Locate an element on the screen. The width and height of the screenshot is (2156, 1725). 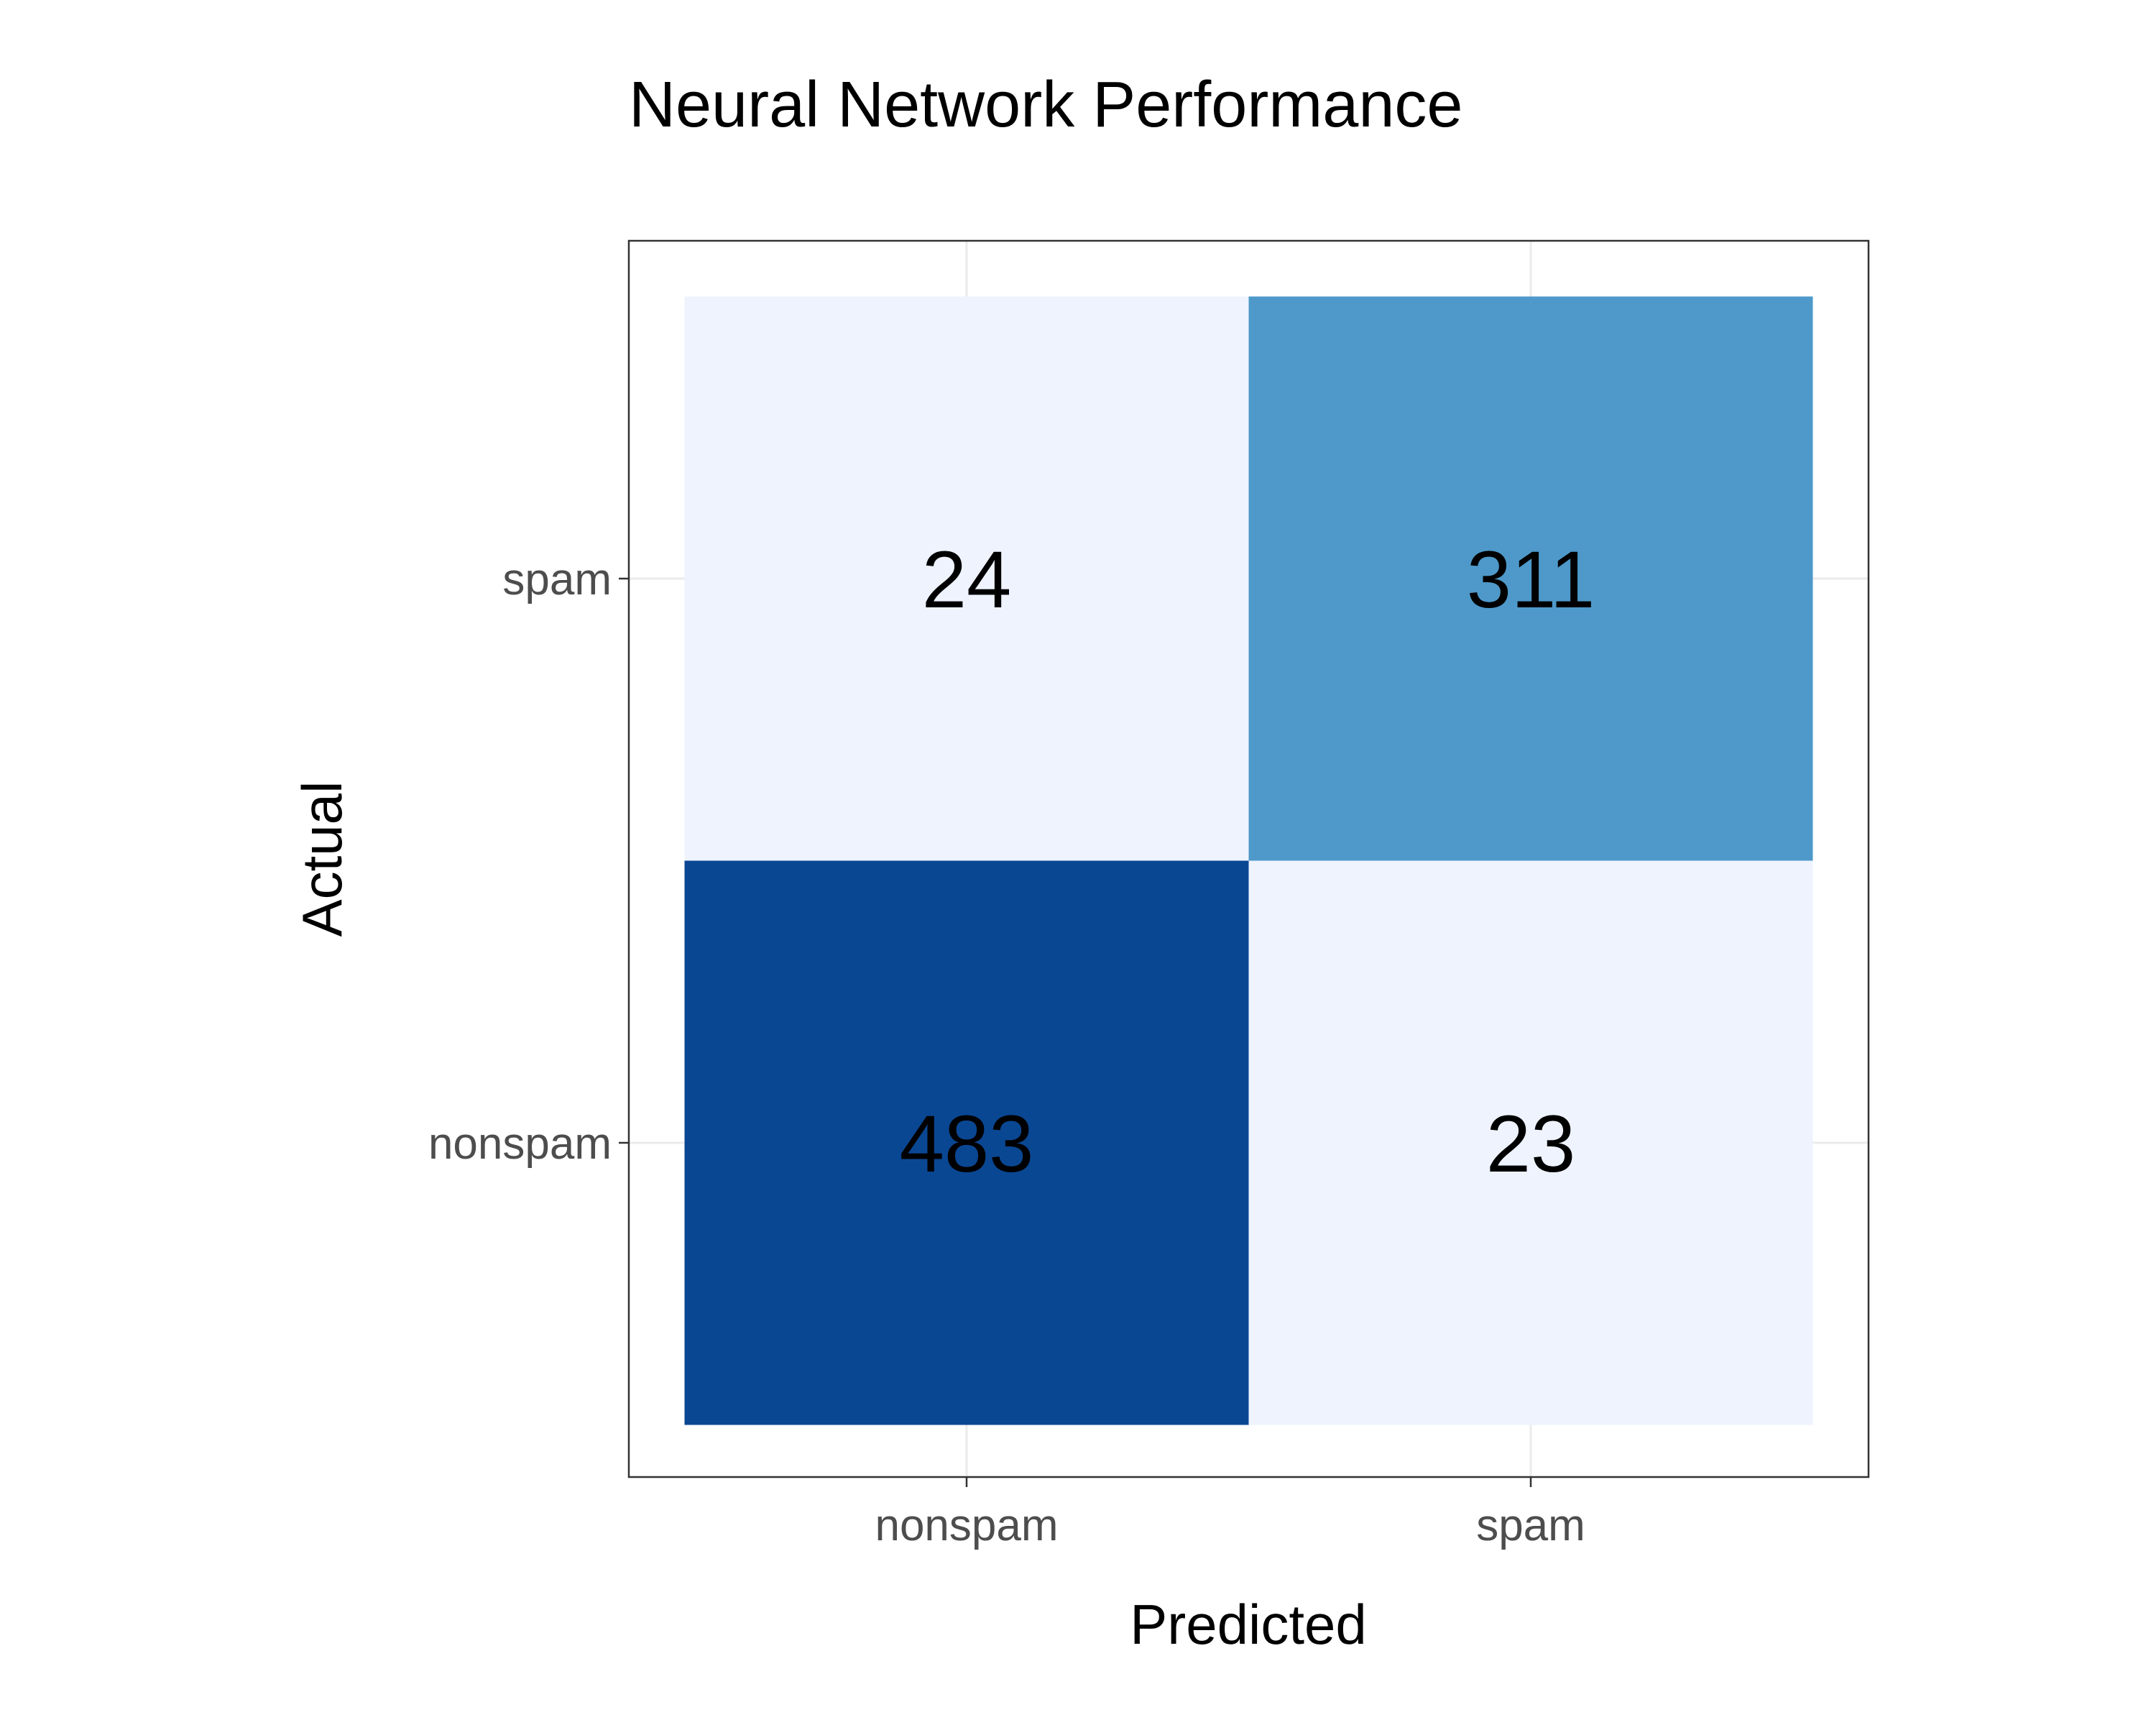
heatmap-cell-spam-spam is located at coordinates (1531, 578).